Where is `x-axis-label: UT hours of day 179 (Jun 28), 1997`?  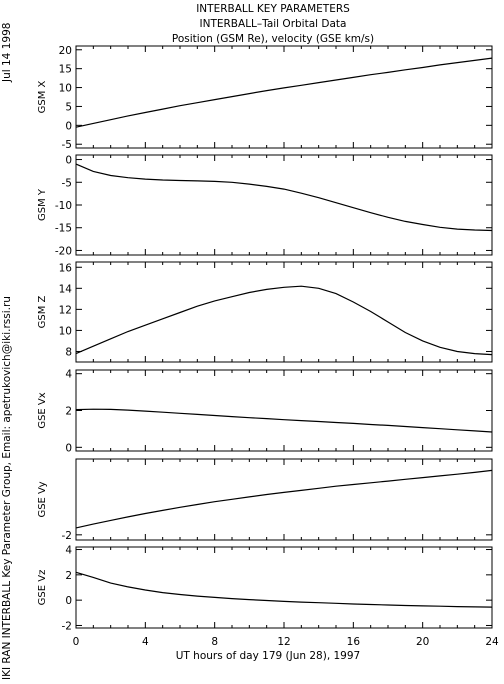 x-axis-label: UT hours of day 179 (Jun 28), 1997 is located at coordinates (268, 656).